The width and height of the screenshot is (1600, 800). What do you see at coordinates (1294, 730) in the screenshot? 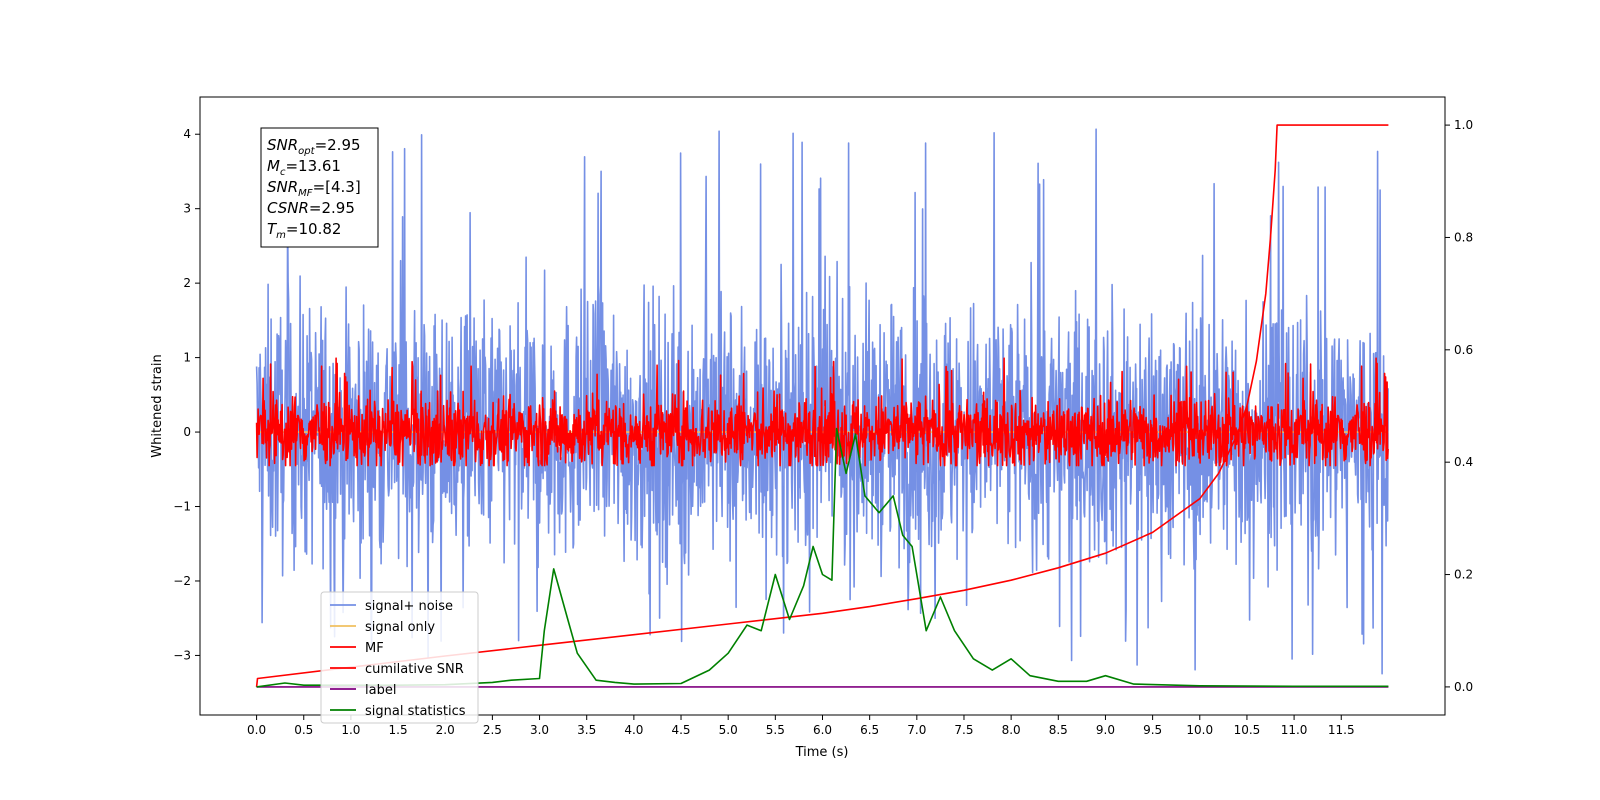
I see `x-tick-label: 11.0` at bounding box center [1294, 730].